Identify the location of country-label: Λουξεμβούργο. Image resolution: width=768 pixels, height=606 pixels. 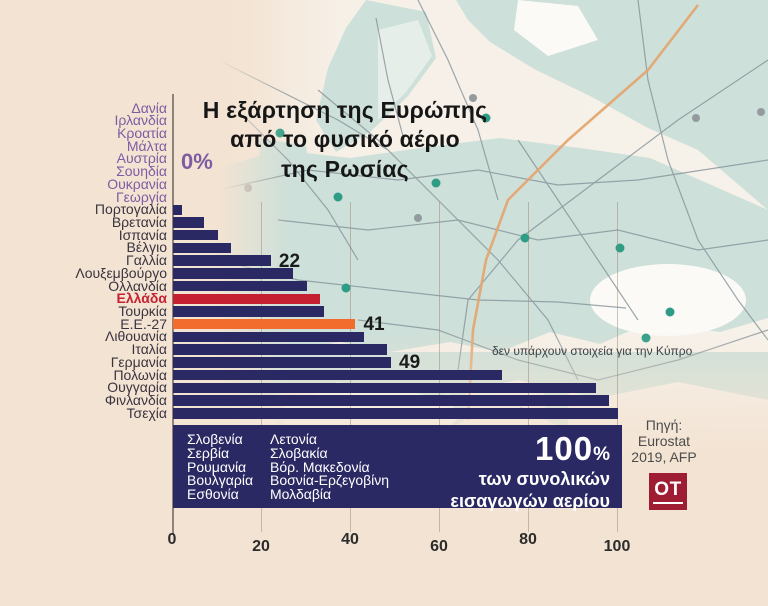
(121, 272).